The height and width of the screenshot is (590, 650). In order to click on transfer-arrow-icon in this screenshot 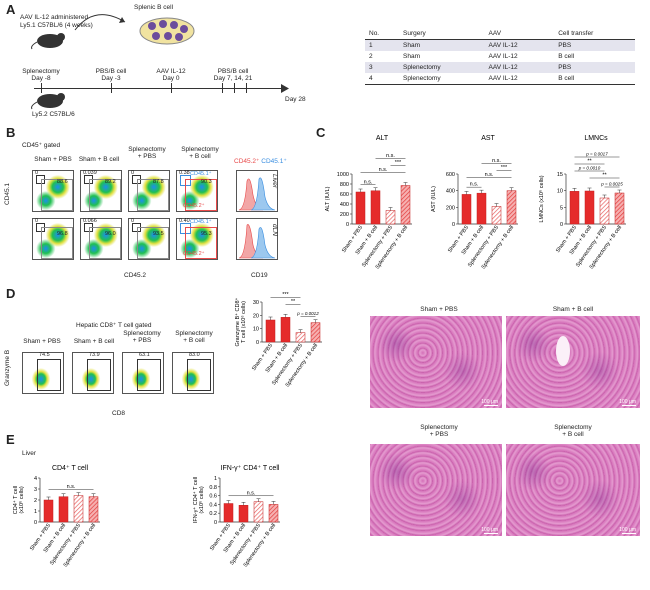, I will do `click(100, 22)`.